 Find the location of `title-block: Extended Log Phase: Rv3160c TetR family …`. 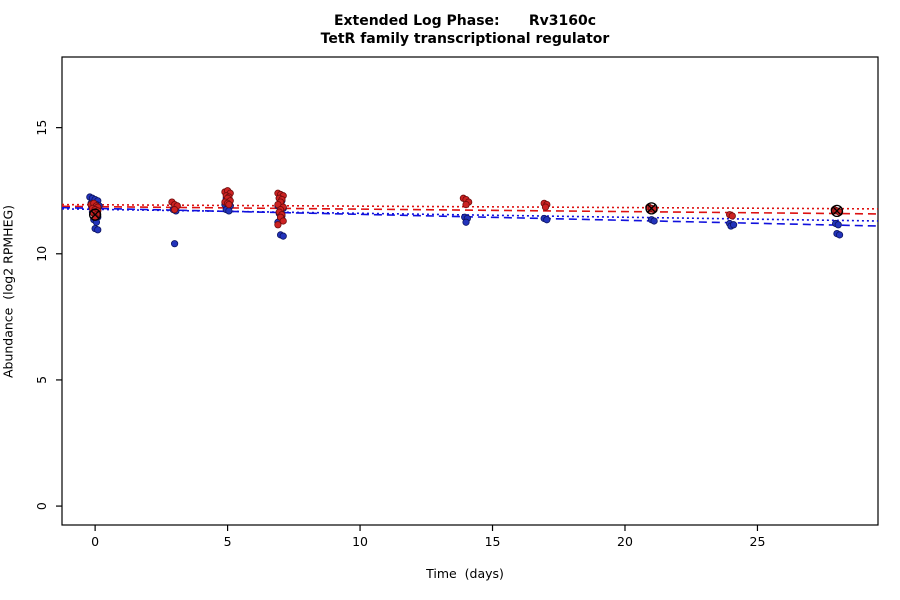

title-block: Extended Log Phase: Rv3160c TetR family … is located at coordinates (450, 30).